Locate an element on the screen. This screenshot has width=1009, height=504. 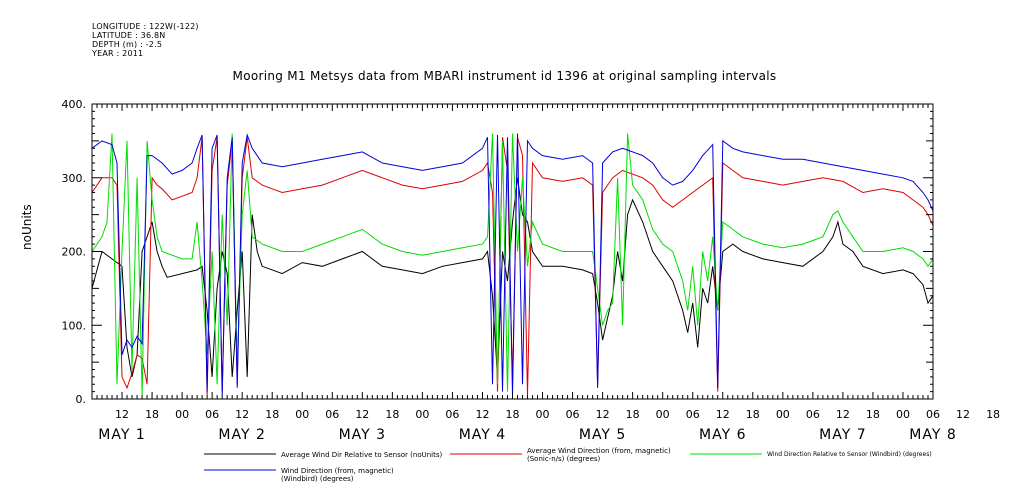
latitude-label: LATITUDE : 36.8N is located at coordinates (129, 35).